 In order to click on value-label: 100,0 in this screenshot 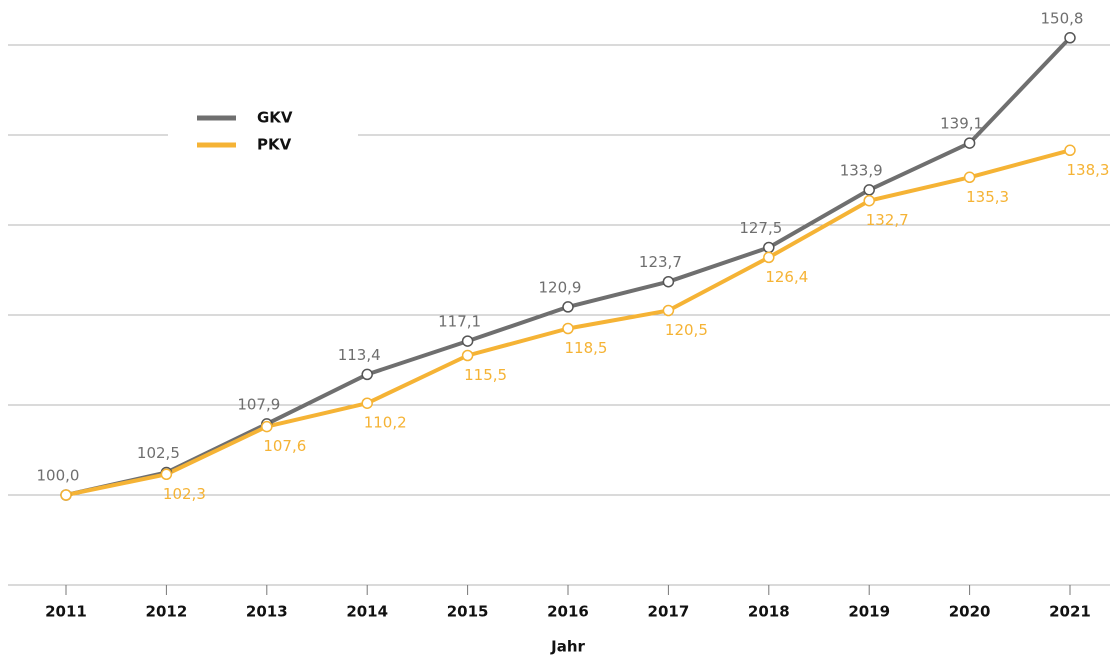, I will do `click(58, 476)`.